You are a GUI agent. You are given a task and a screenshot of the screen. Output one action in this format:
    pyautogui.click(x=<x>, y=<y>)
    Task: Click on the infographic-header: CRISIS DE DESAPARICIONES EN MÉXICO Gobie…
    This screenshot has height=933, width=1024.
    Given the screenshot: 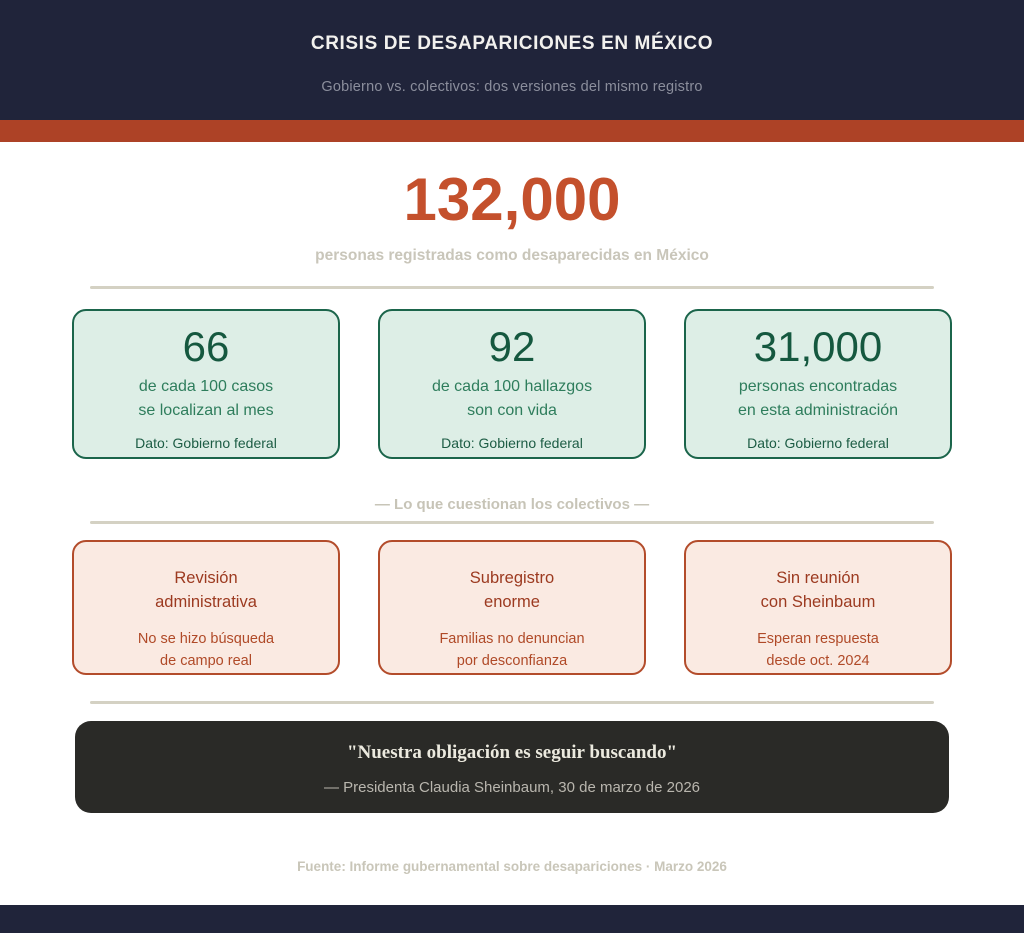 What is the action you would take?
    pyautogui.click(x=512, y=60)
    